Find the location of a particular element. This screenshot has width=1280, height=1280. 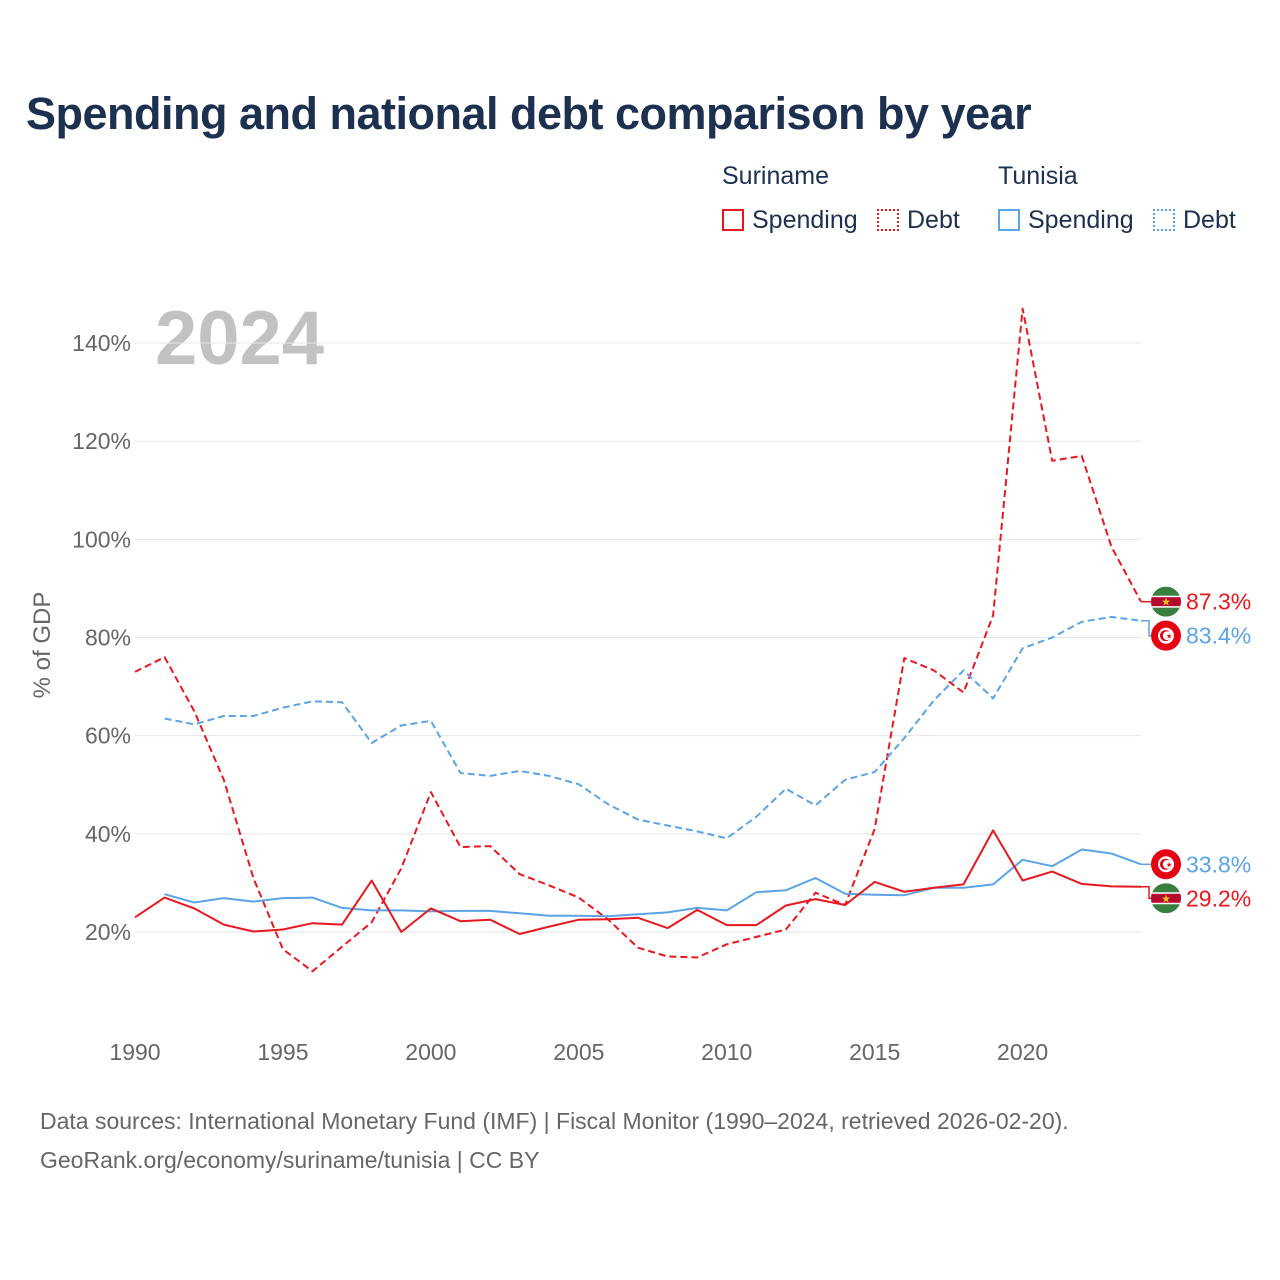

legend-group-tunisia: Tunisia is located at coordinates (1038, 176).